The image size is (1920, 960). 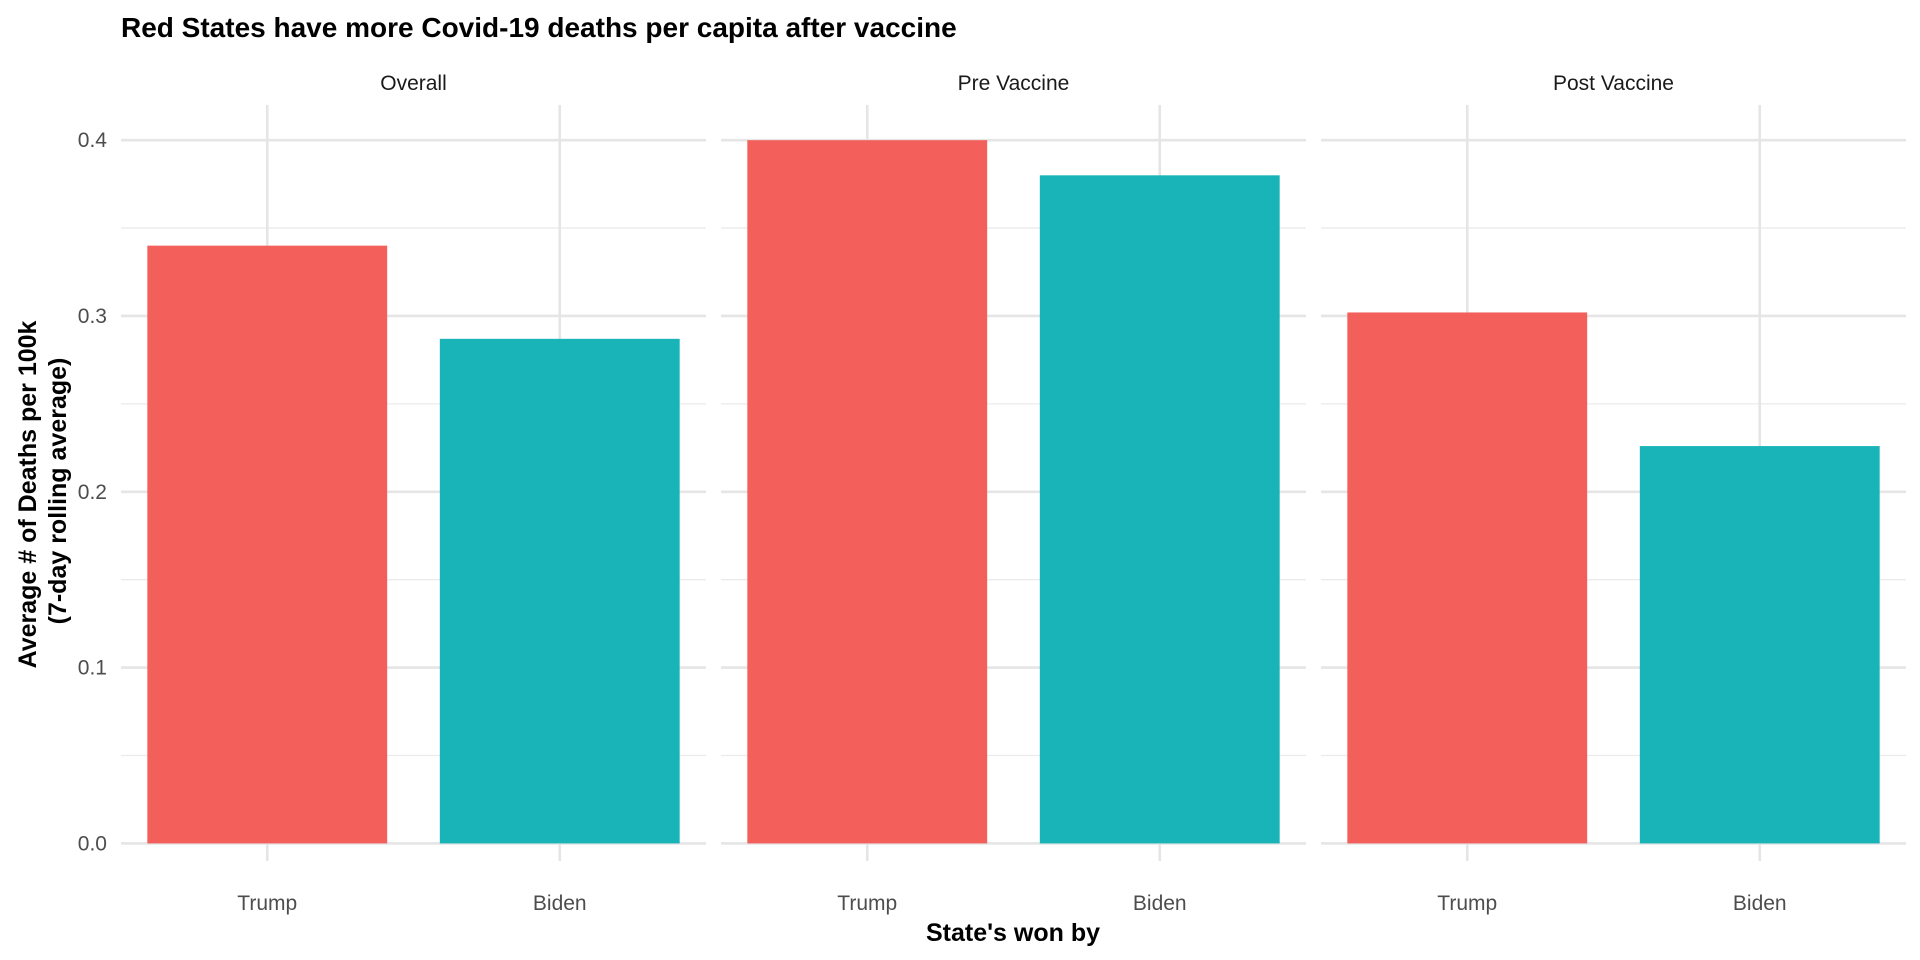 What do you see at coordinates (413, 83) in the screenshot?
I see `facet-label: Overall` at bounding box center [413, 83].